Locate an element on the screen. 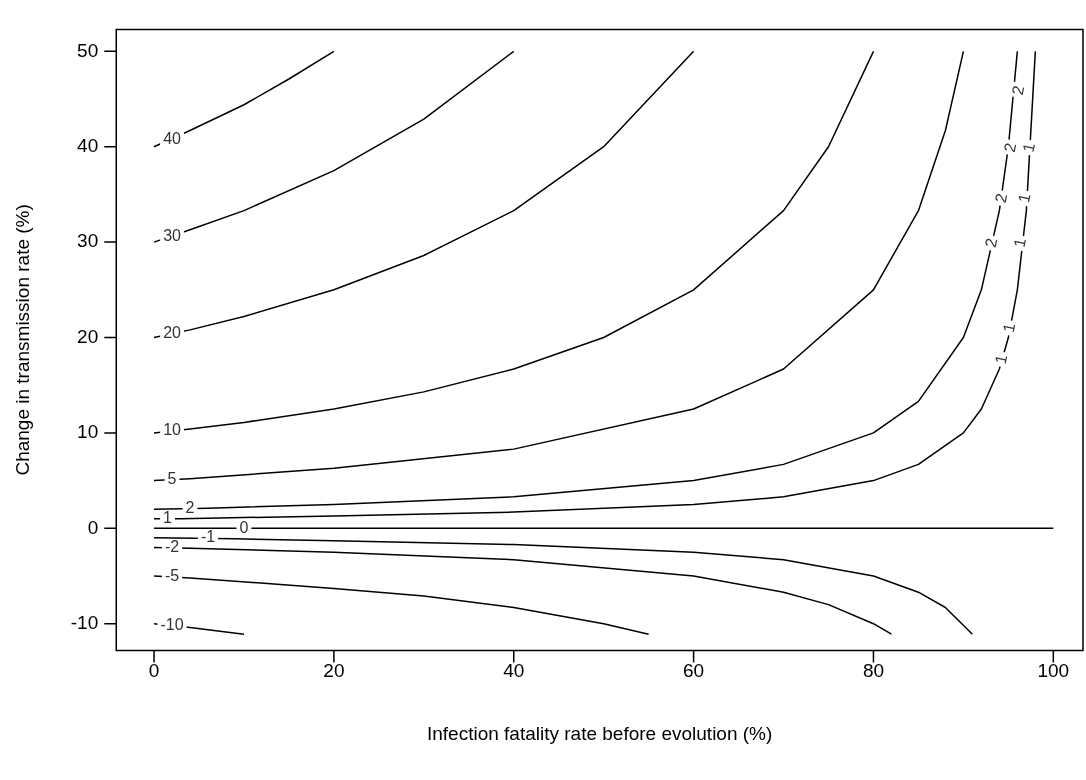 This screenshot has height=780, width=1086. annotation: 5 is located at coordinates (172, 479).